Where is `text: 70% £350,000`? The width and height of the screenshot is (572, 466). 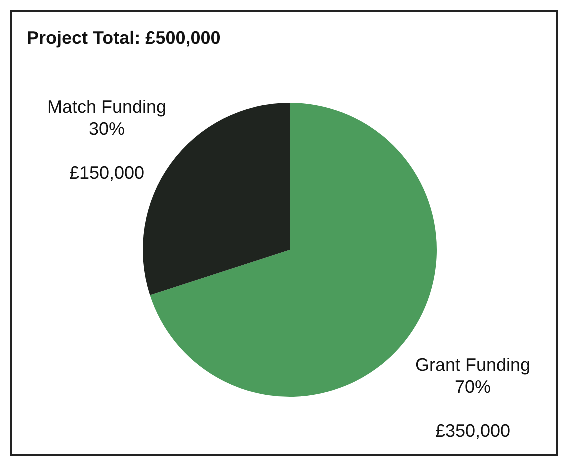
text: 70% £350,000 is located at coordinates (473, 409).